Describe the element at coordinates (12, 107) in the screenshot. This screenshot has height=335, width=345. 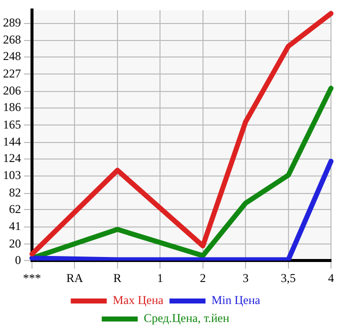
I see `y-tick-label: 186` at that location.